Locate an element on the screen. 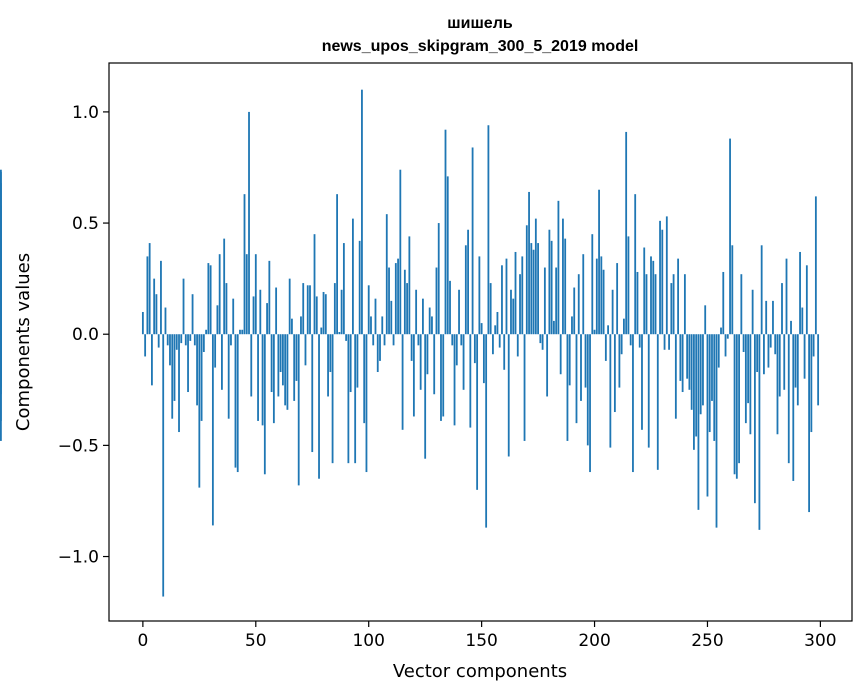 Image resolution: width=867 pixels, height=696 pixels. x-tick-label: 50 is located at coordinates (256, 641).